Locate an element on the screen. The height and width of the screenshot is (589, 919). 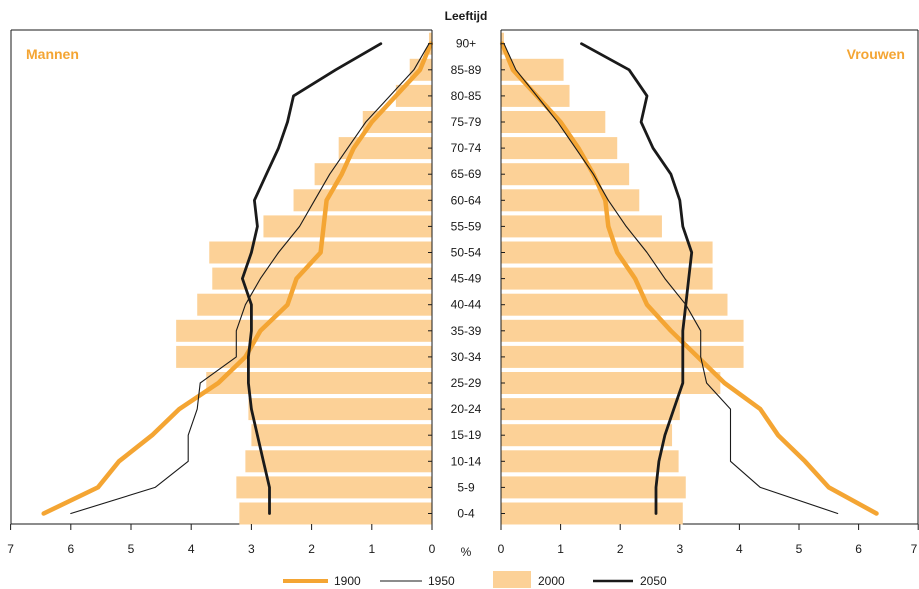
men-x-tick-label-1: 1 is located at coordinates (371, 549).